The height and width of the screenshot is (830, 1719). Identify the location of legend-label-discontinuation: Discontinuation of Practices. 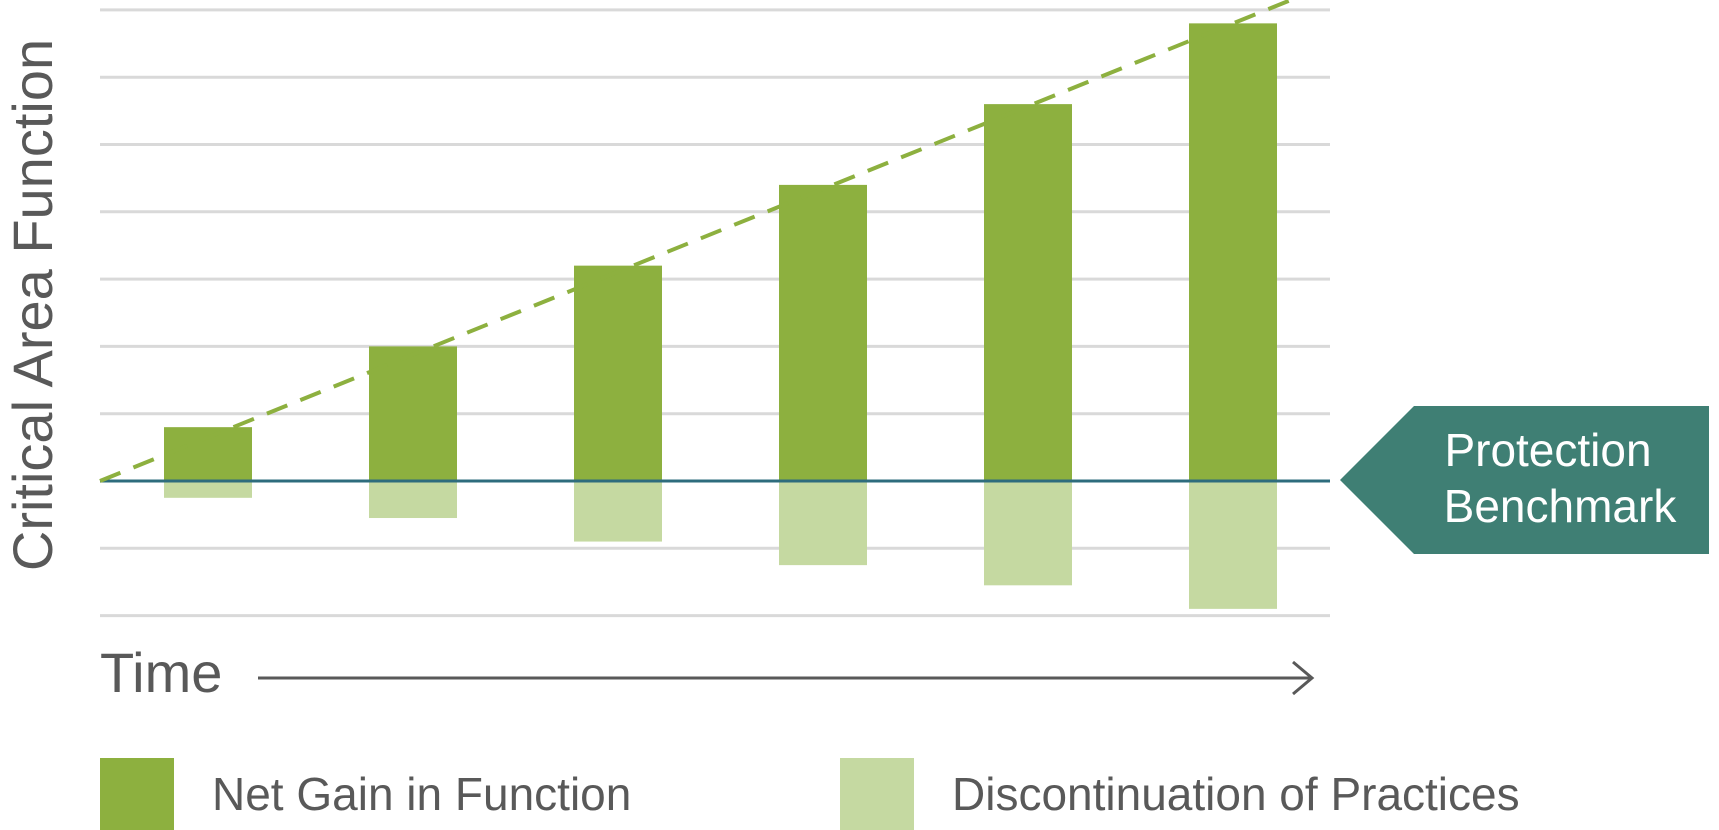
(1236, 794).